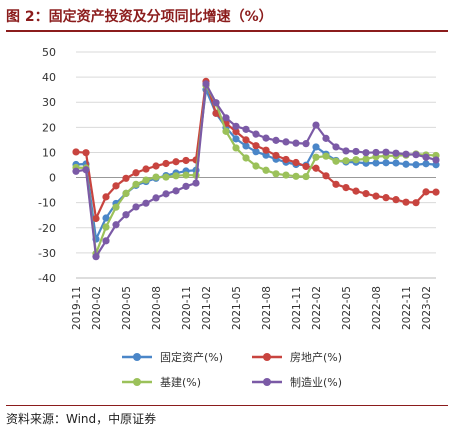 Image resolution: width=454 pixels, height=434 pixels. Describe the element at coordinates (232, 369) in the screenshot. I see `legend: 固定资产(%) 房地产(%) 基建(%) 制造业(%)` at that location.